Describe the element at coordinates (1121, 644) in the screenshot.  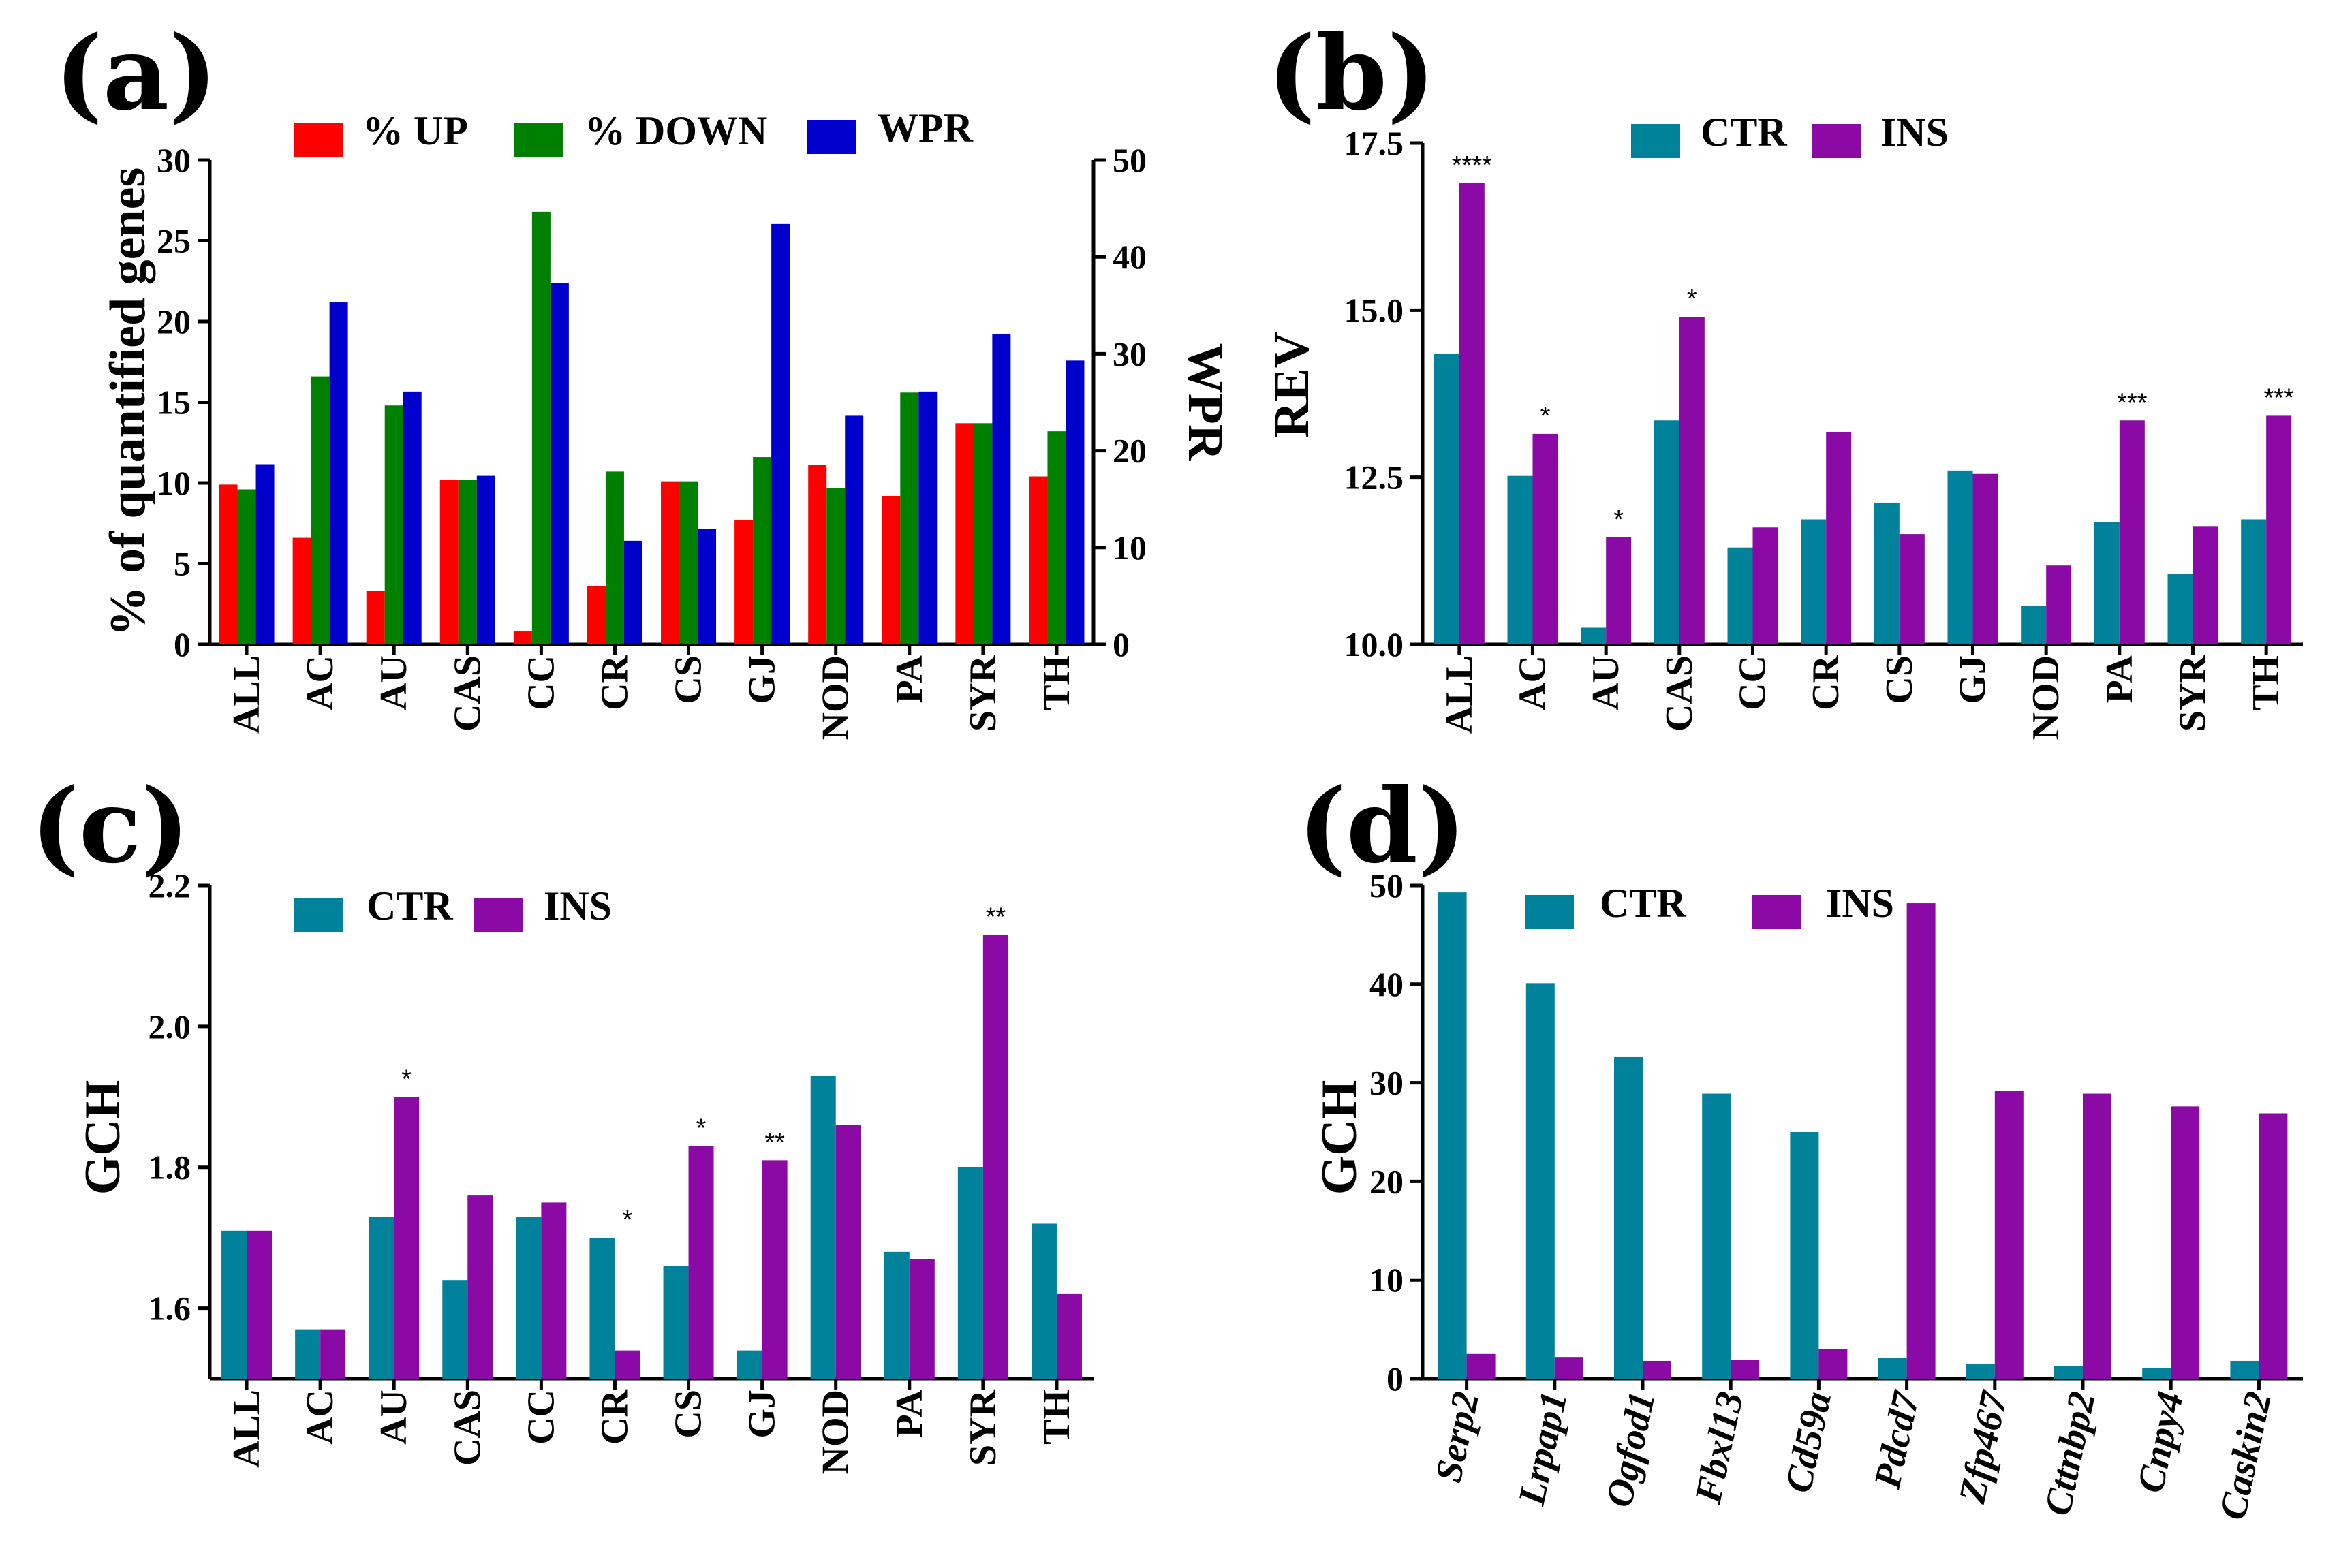
I see `y-right-tick-label: 0` at that location.